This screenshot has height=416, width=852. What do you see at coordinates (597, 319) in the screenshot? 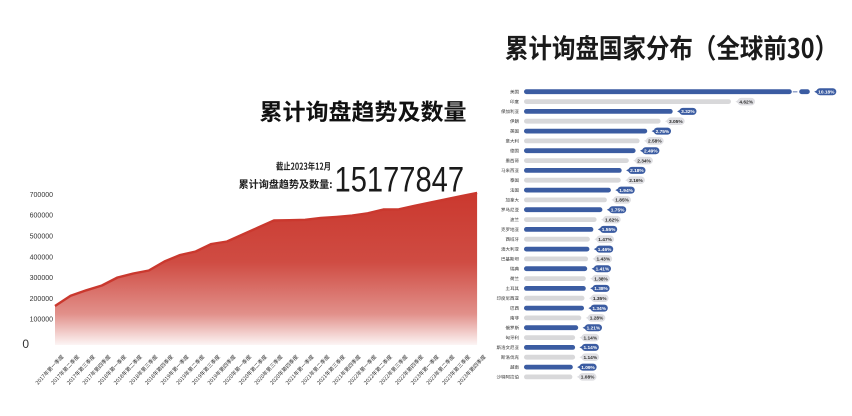
I see `svg-text: 1.28%` at bounding box center [597, 319].